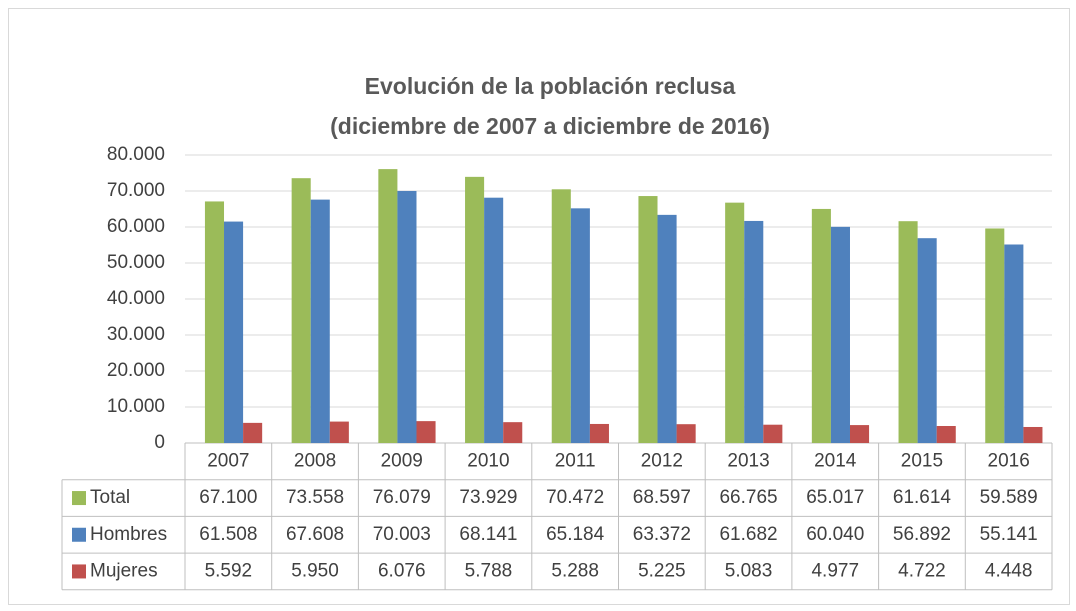  What do you see at coordinates (136, 370) in the screenshot?
I see `y-tick-label: 20.000` at bounding box center [136, 370].